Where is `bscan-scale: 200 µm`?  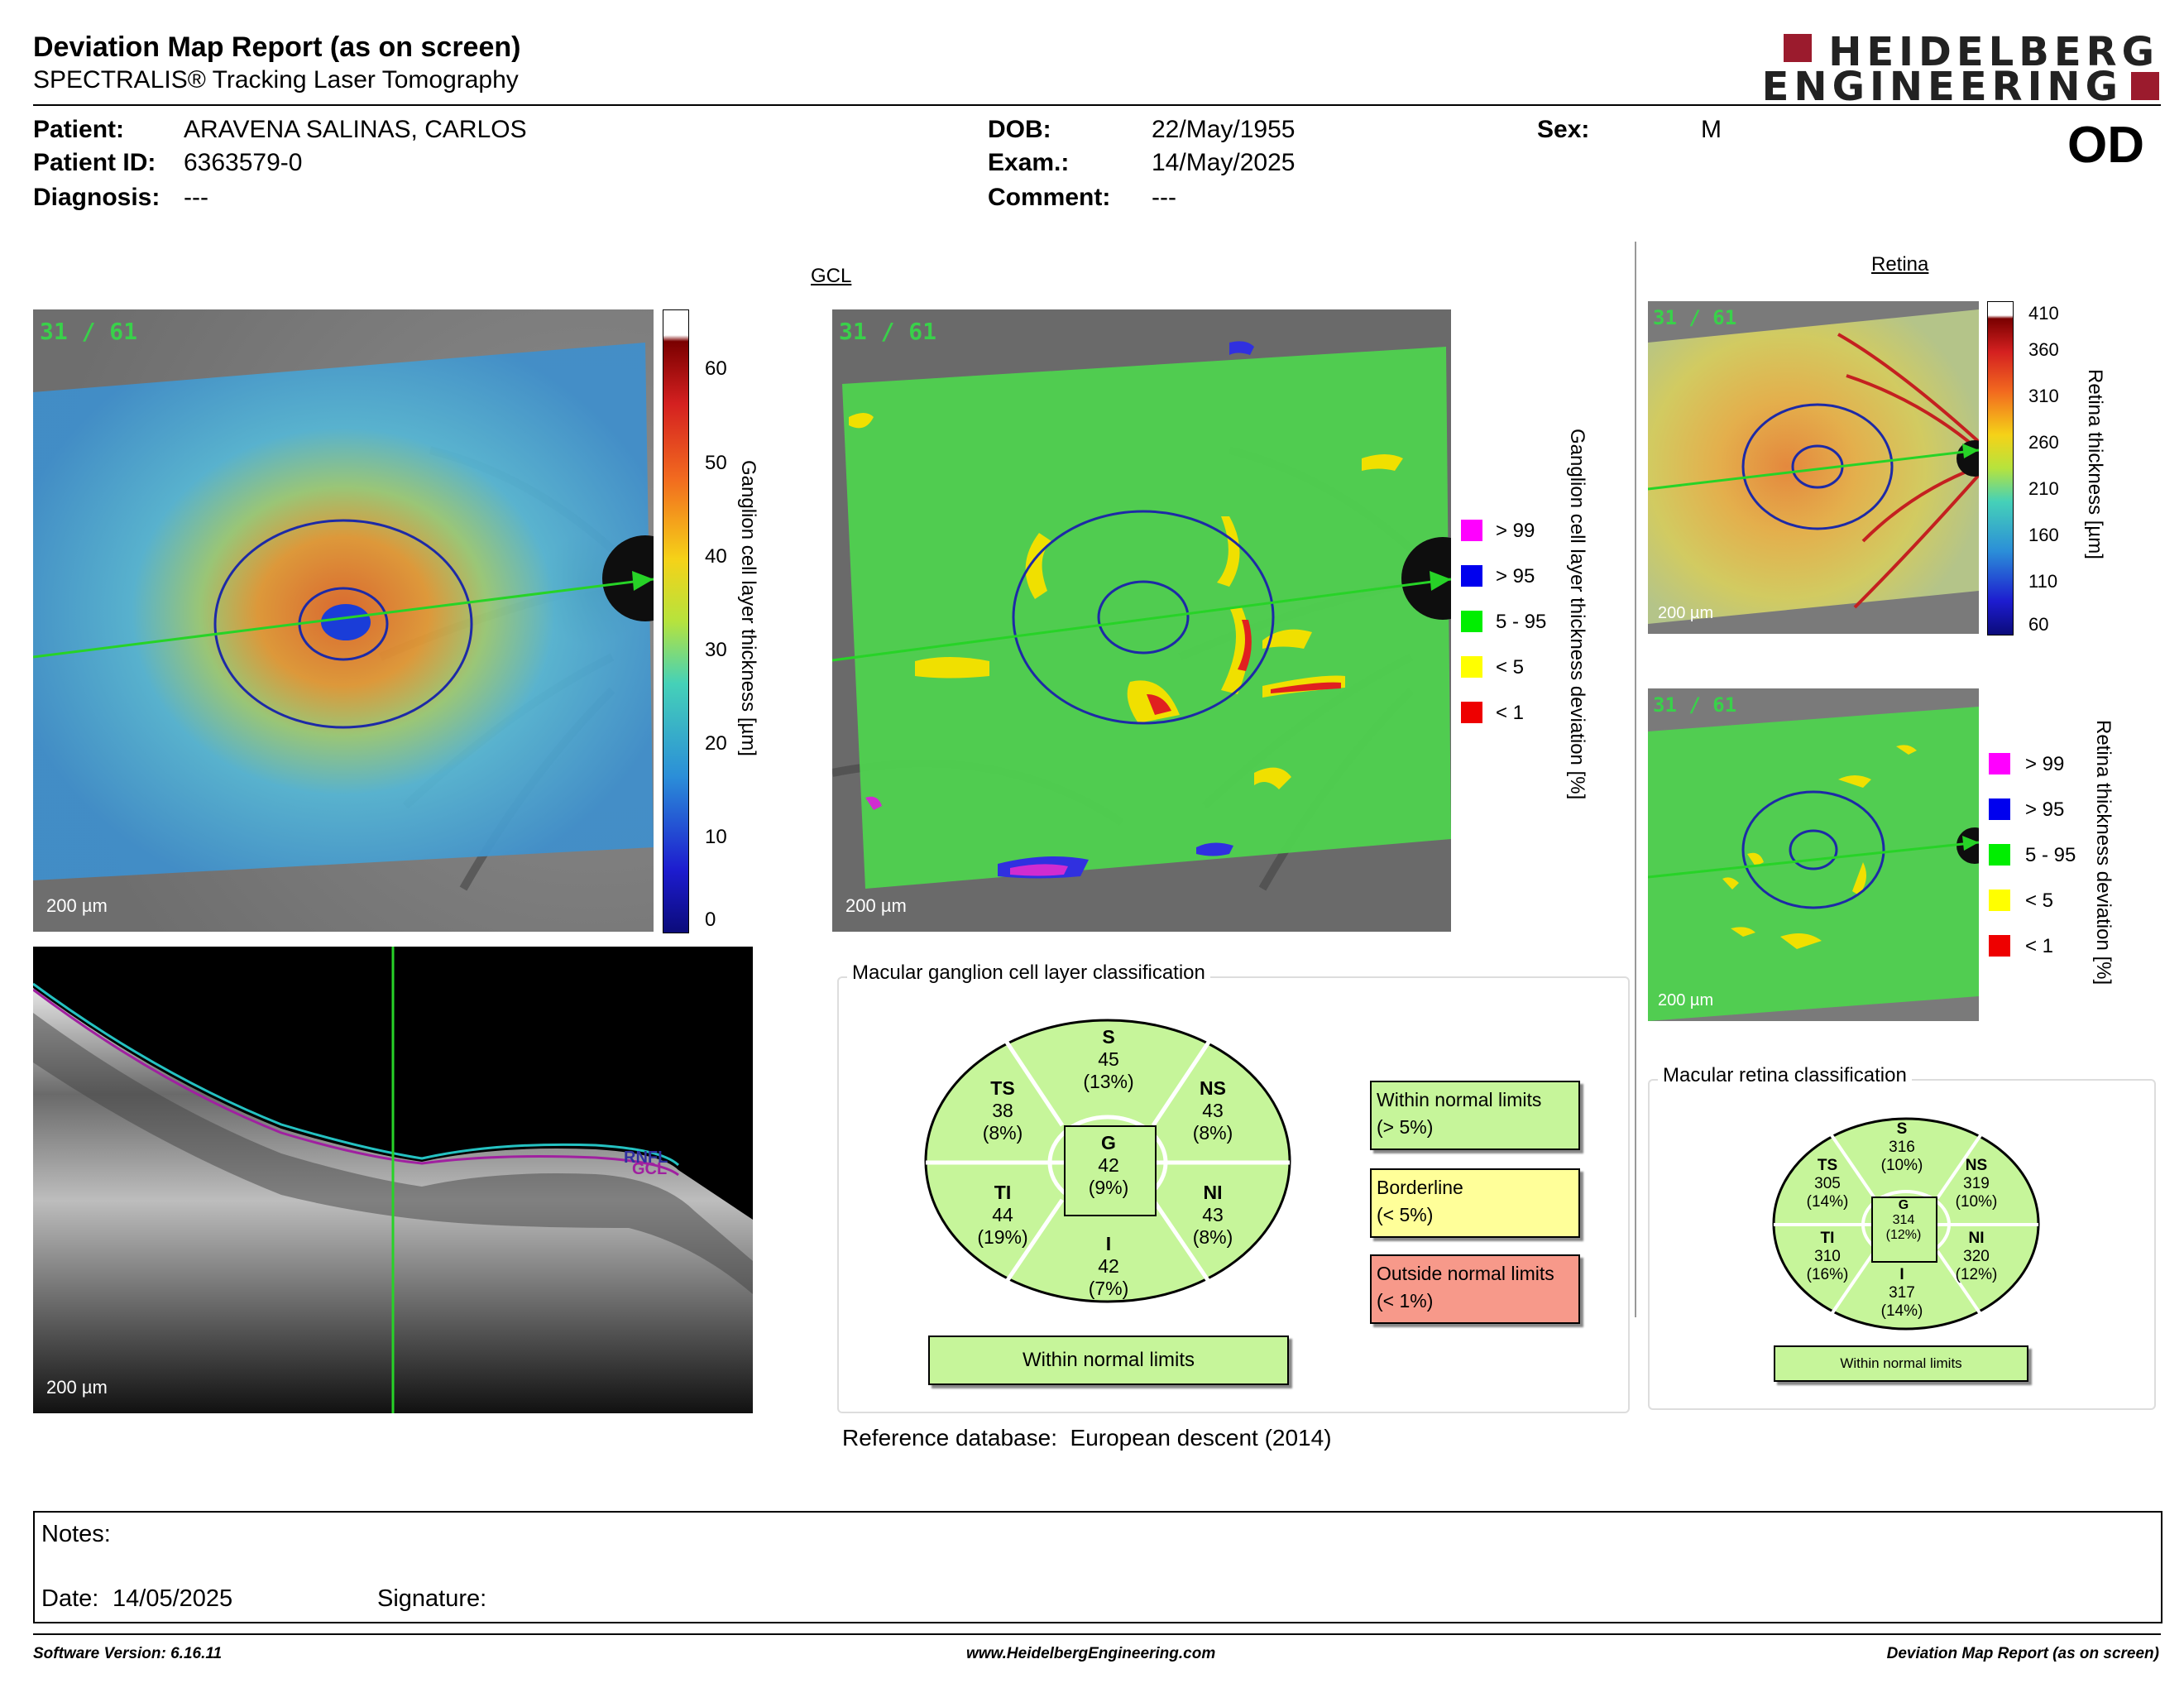 bscan-scale: 200 µm is located at coordinates (77, 1387).